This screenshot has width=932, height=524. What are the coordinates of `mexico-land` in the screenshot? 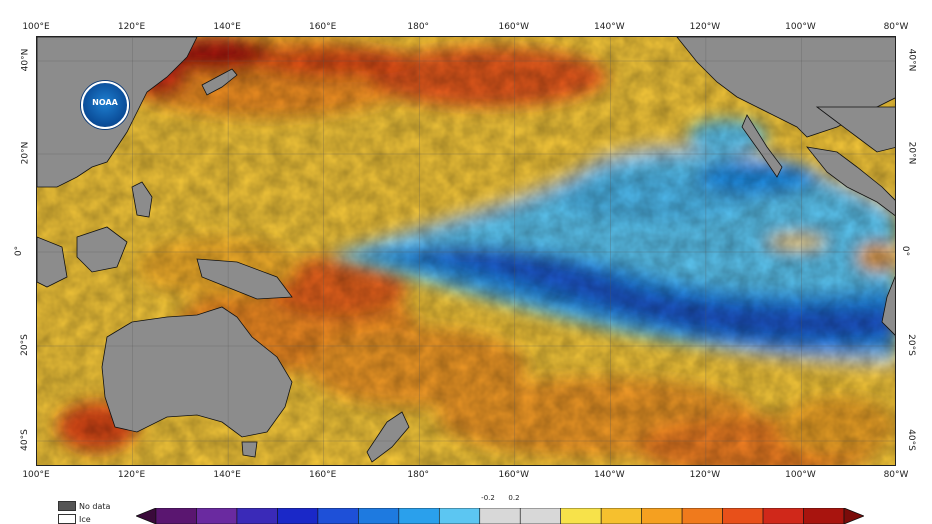 It's located at (762, 146).